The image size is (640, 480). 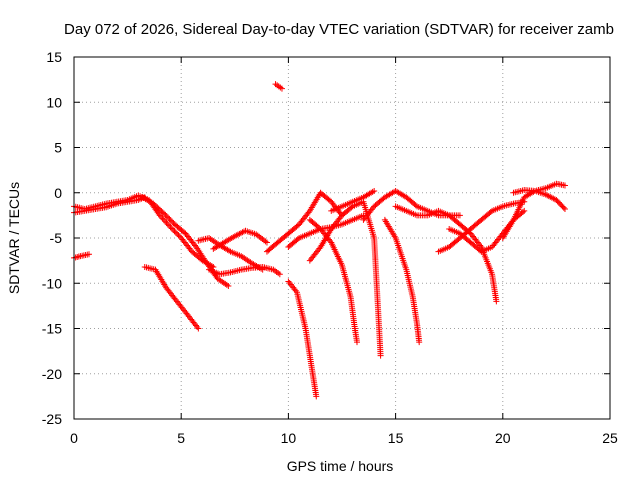 I want to click on y-tick-label: -10, so click(x=52, y=283).